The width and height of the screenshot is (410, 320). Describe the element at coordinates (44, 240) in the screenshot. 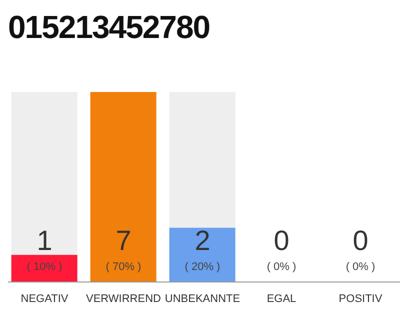

I see `data-label: 1` at that location.